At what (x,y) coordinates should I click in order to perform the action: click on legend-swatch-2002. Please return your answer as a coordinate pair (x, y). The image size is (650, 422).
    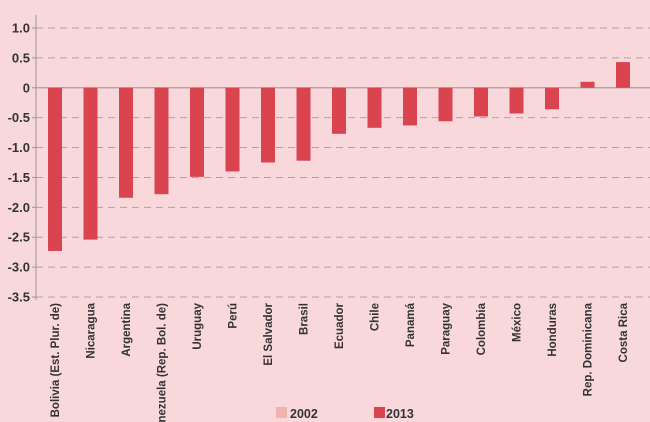
    Looking at the image, I should click on (281, 412).